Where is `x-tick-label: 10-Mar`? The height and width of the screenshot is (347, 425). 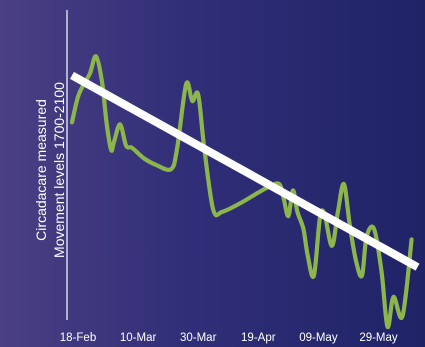
x-tick-label: 10-Mar is located at coordinates (138, 338).